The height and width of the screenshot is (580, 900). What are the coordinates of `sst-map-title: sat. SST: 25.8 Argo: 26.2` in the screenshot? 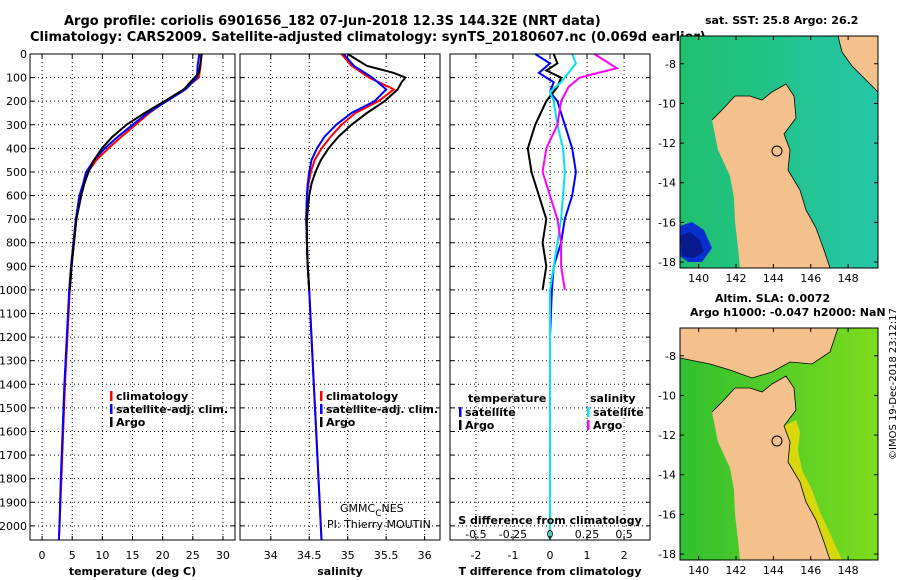 It's located at (782, 20).